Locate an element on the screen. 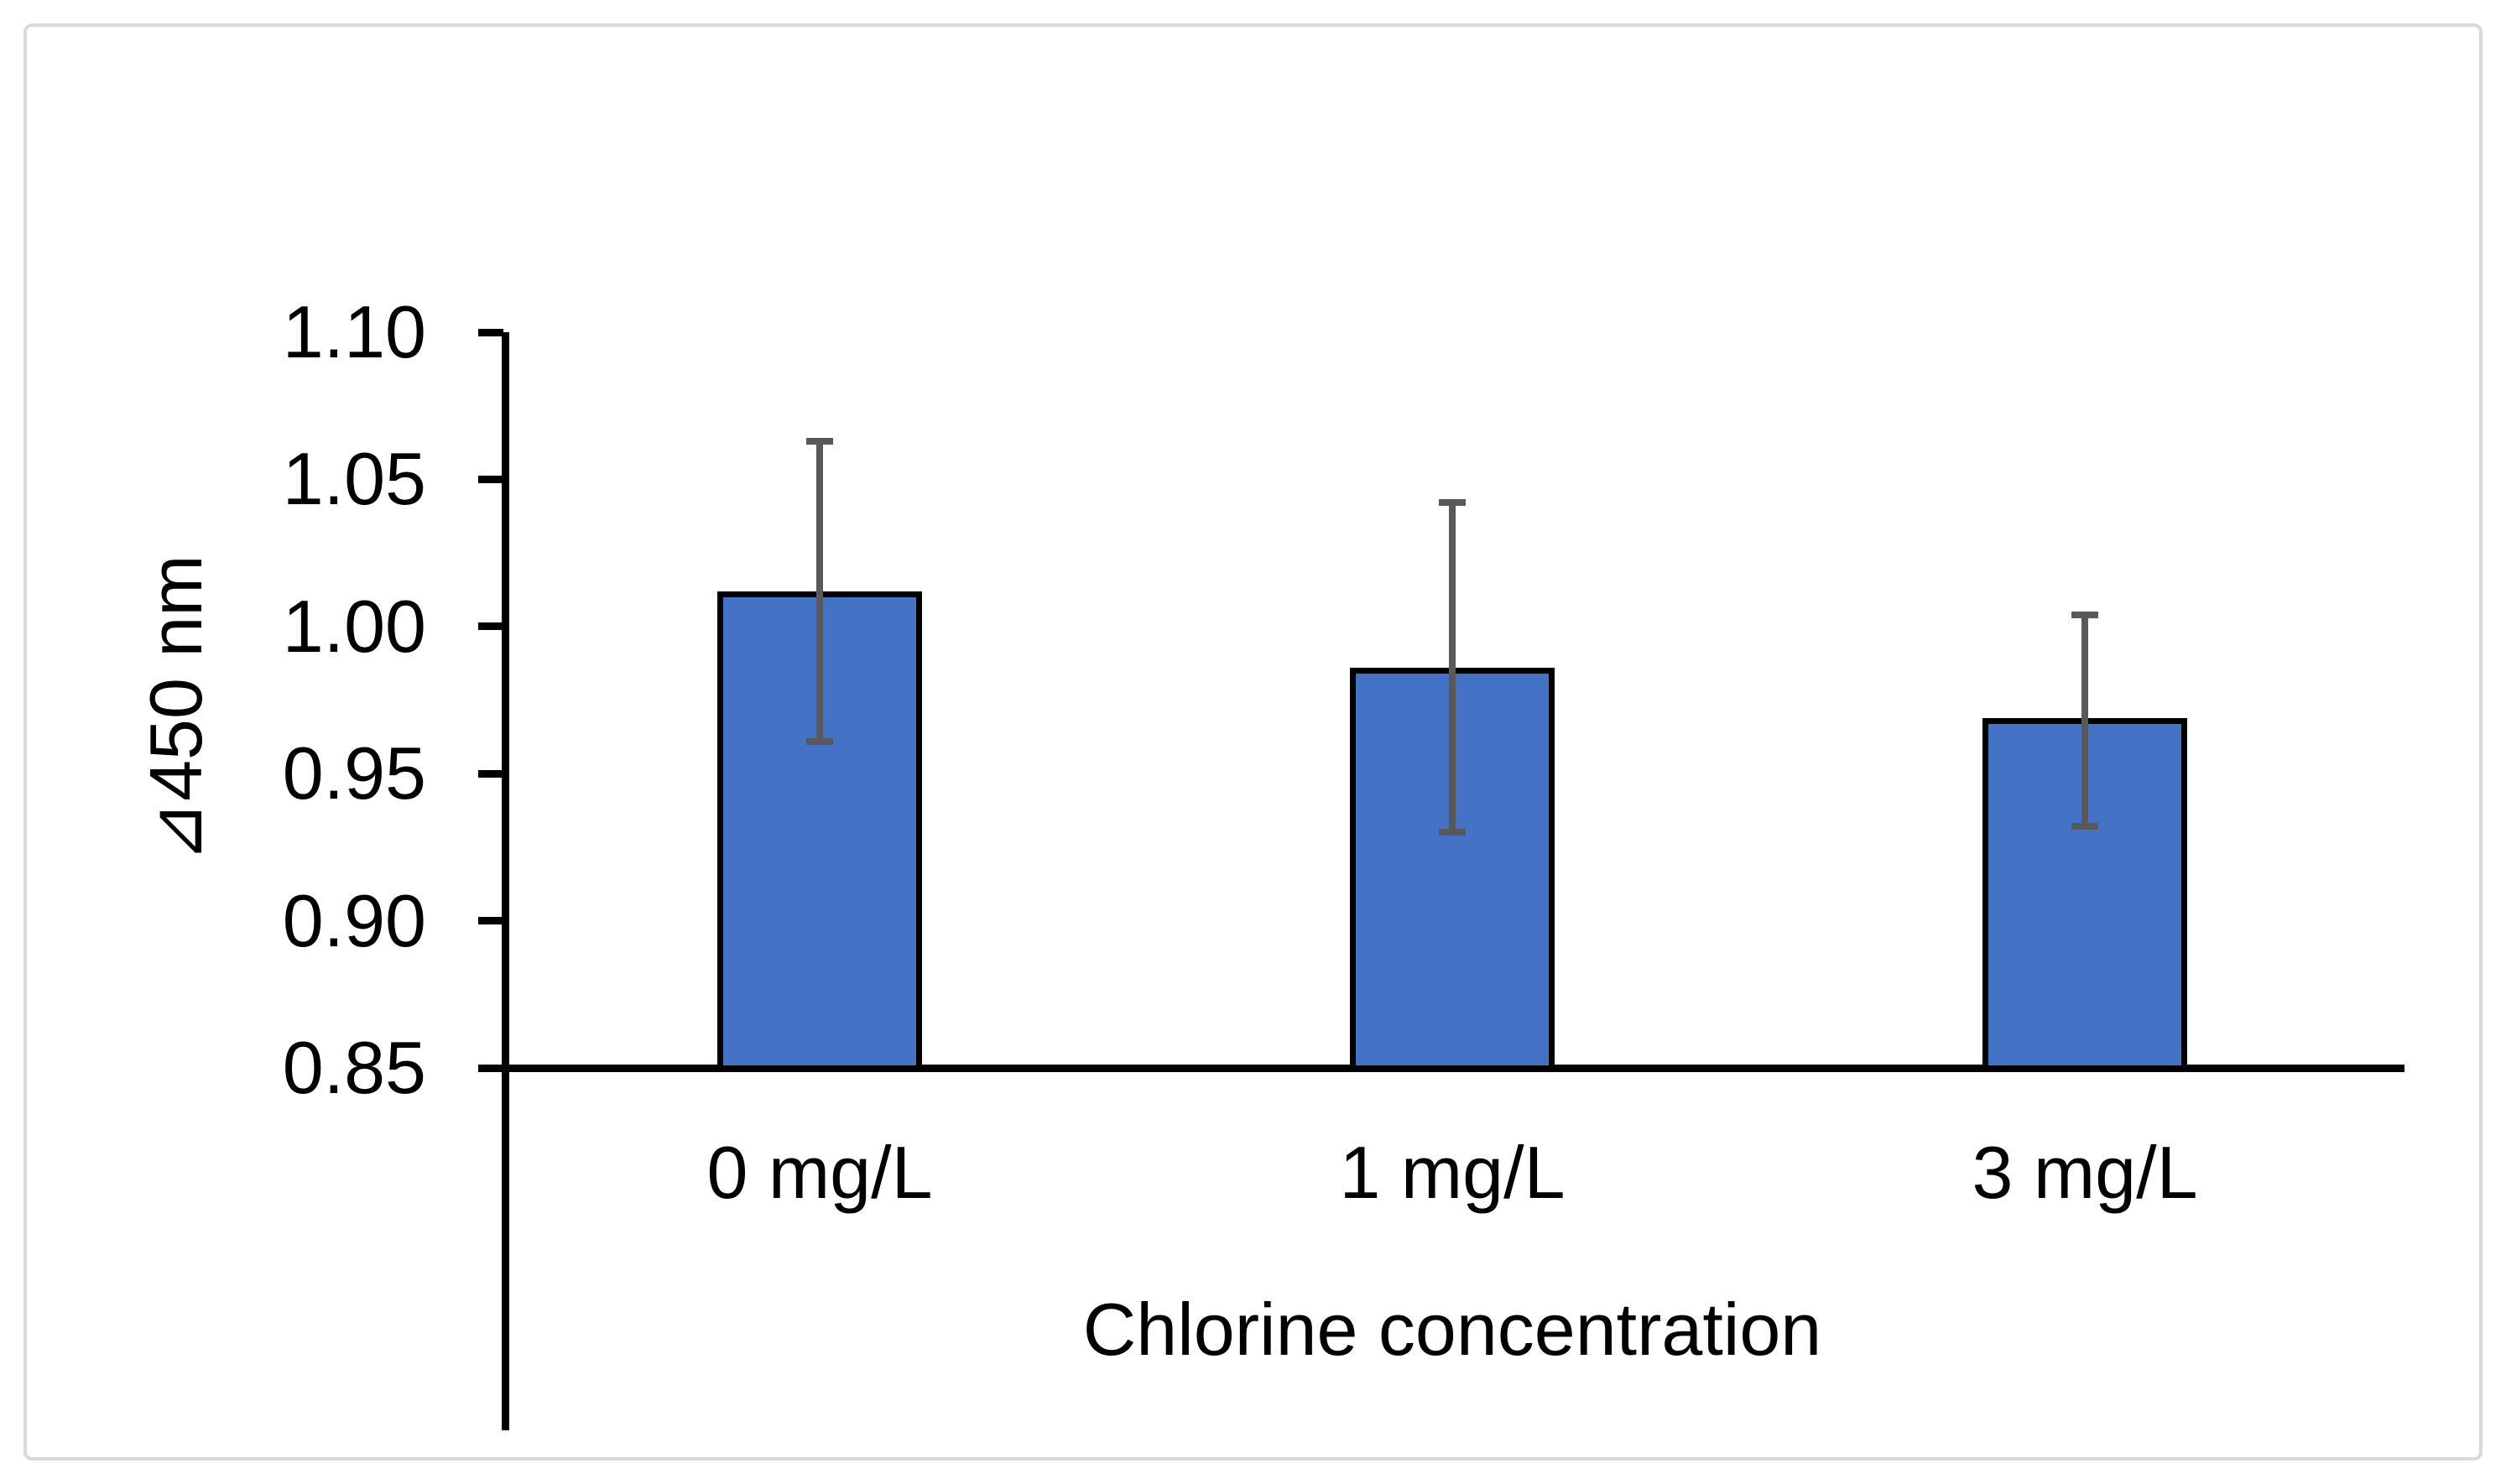 This screenshot has width=2506, height=1484. x-category-label: 0 mg/L is located at coordinates (819, 1172).